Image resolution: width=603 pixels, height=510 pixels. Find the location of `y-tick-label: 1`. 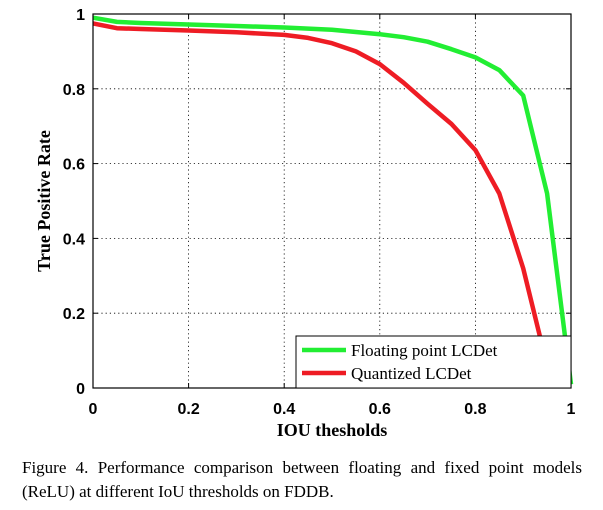

y-tick-label: 1 is located at coordinates (80, 15).